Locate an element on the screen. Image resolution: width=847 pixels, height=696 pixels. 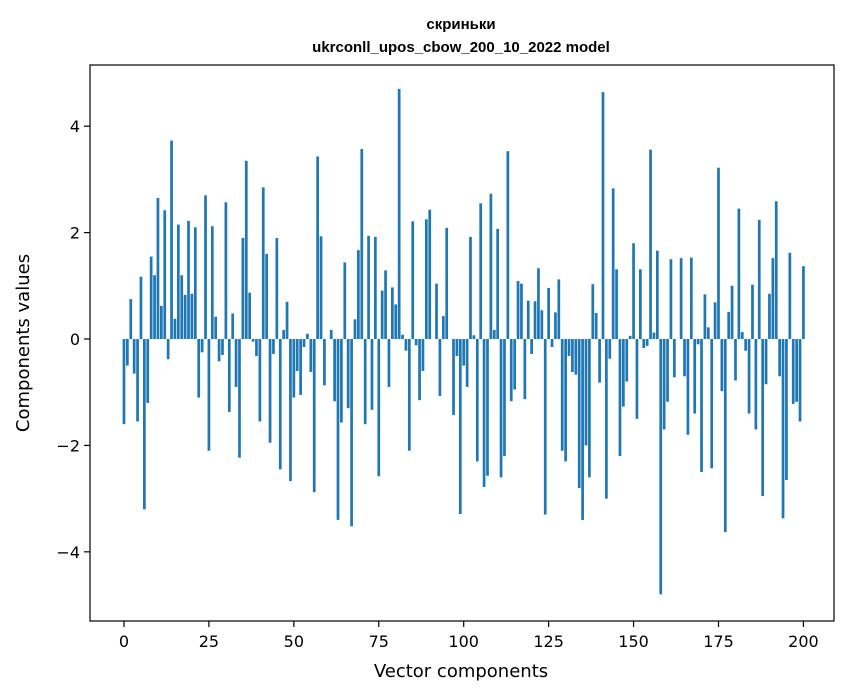
x-tick-label: 125 is located at coordinates (548, 641).